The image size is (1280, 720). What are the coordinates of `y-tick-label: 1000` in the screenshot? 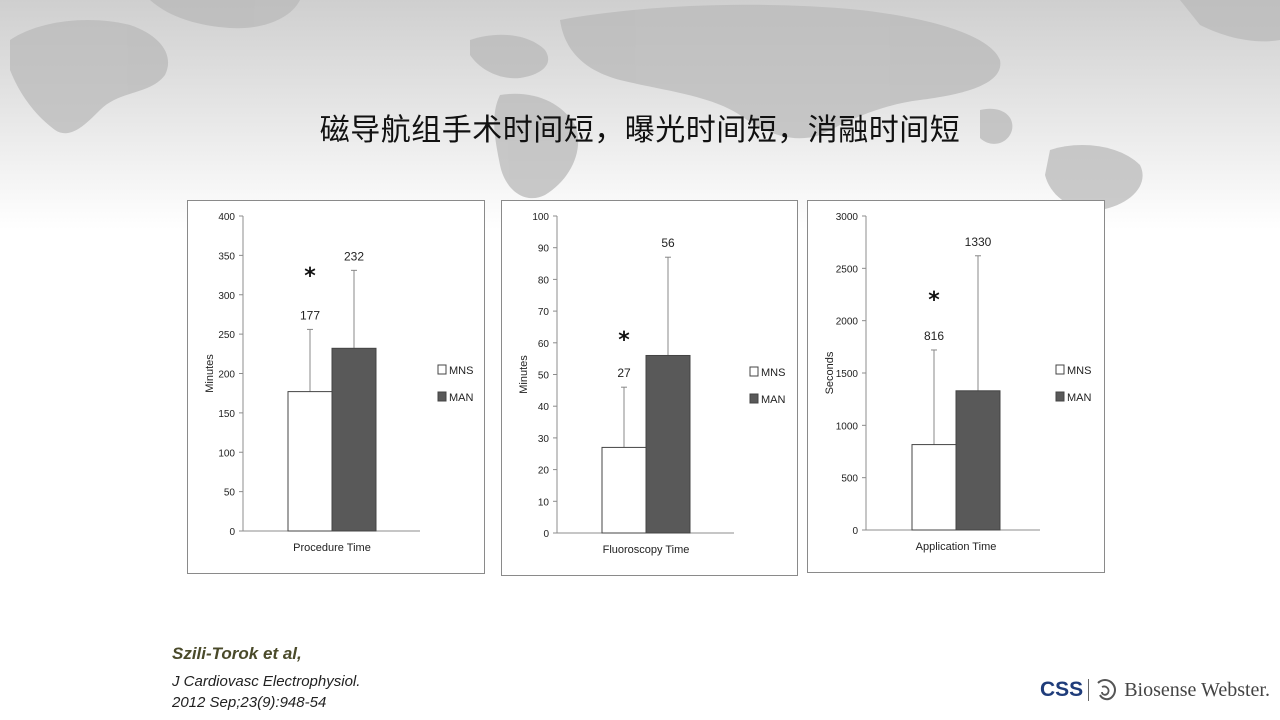 It's located at (847, 426).